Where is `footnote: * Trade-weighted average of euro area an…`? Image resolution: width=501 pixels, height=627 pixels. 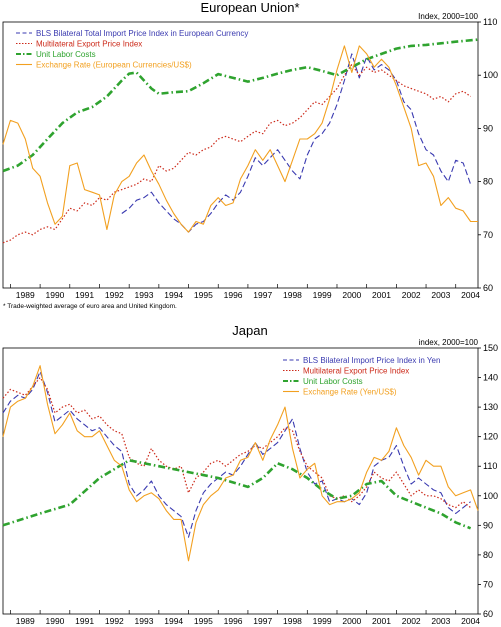
footnote: * Trade-weighted average of euro area an… is located at coordinates (90, 306).